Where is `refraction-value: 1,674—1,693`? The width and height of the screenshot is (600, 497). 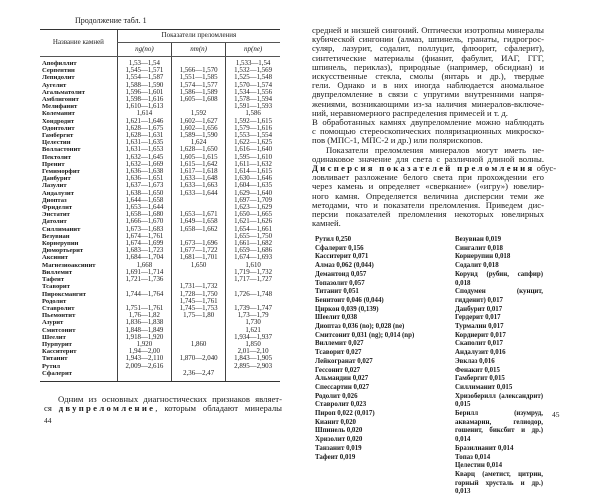 refraction-value: 1,674—1,693 is located at coordinates (252, 258).